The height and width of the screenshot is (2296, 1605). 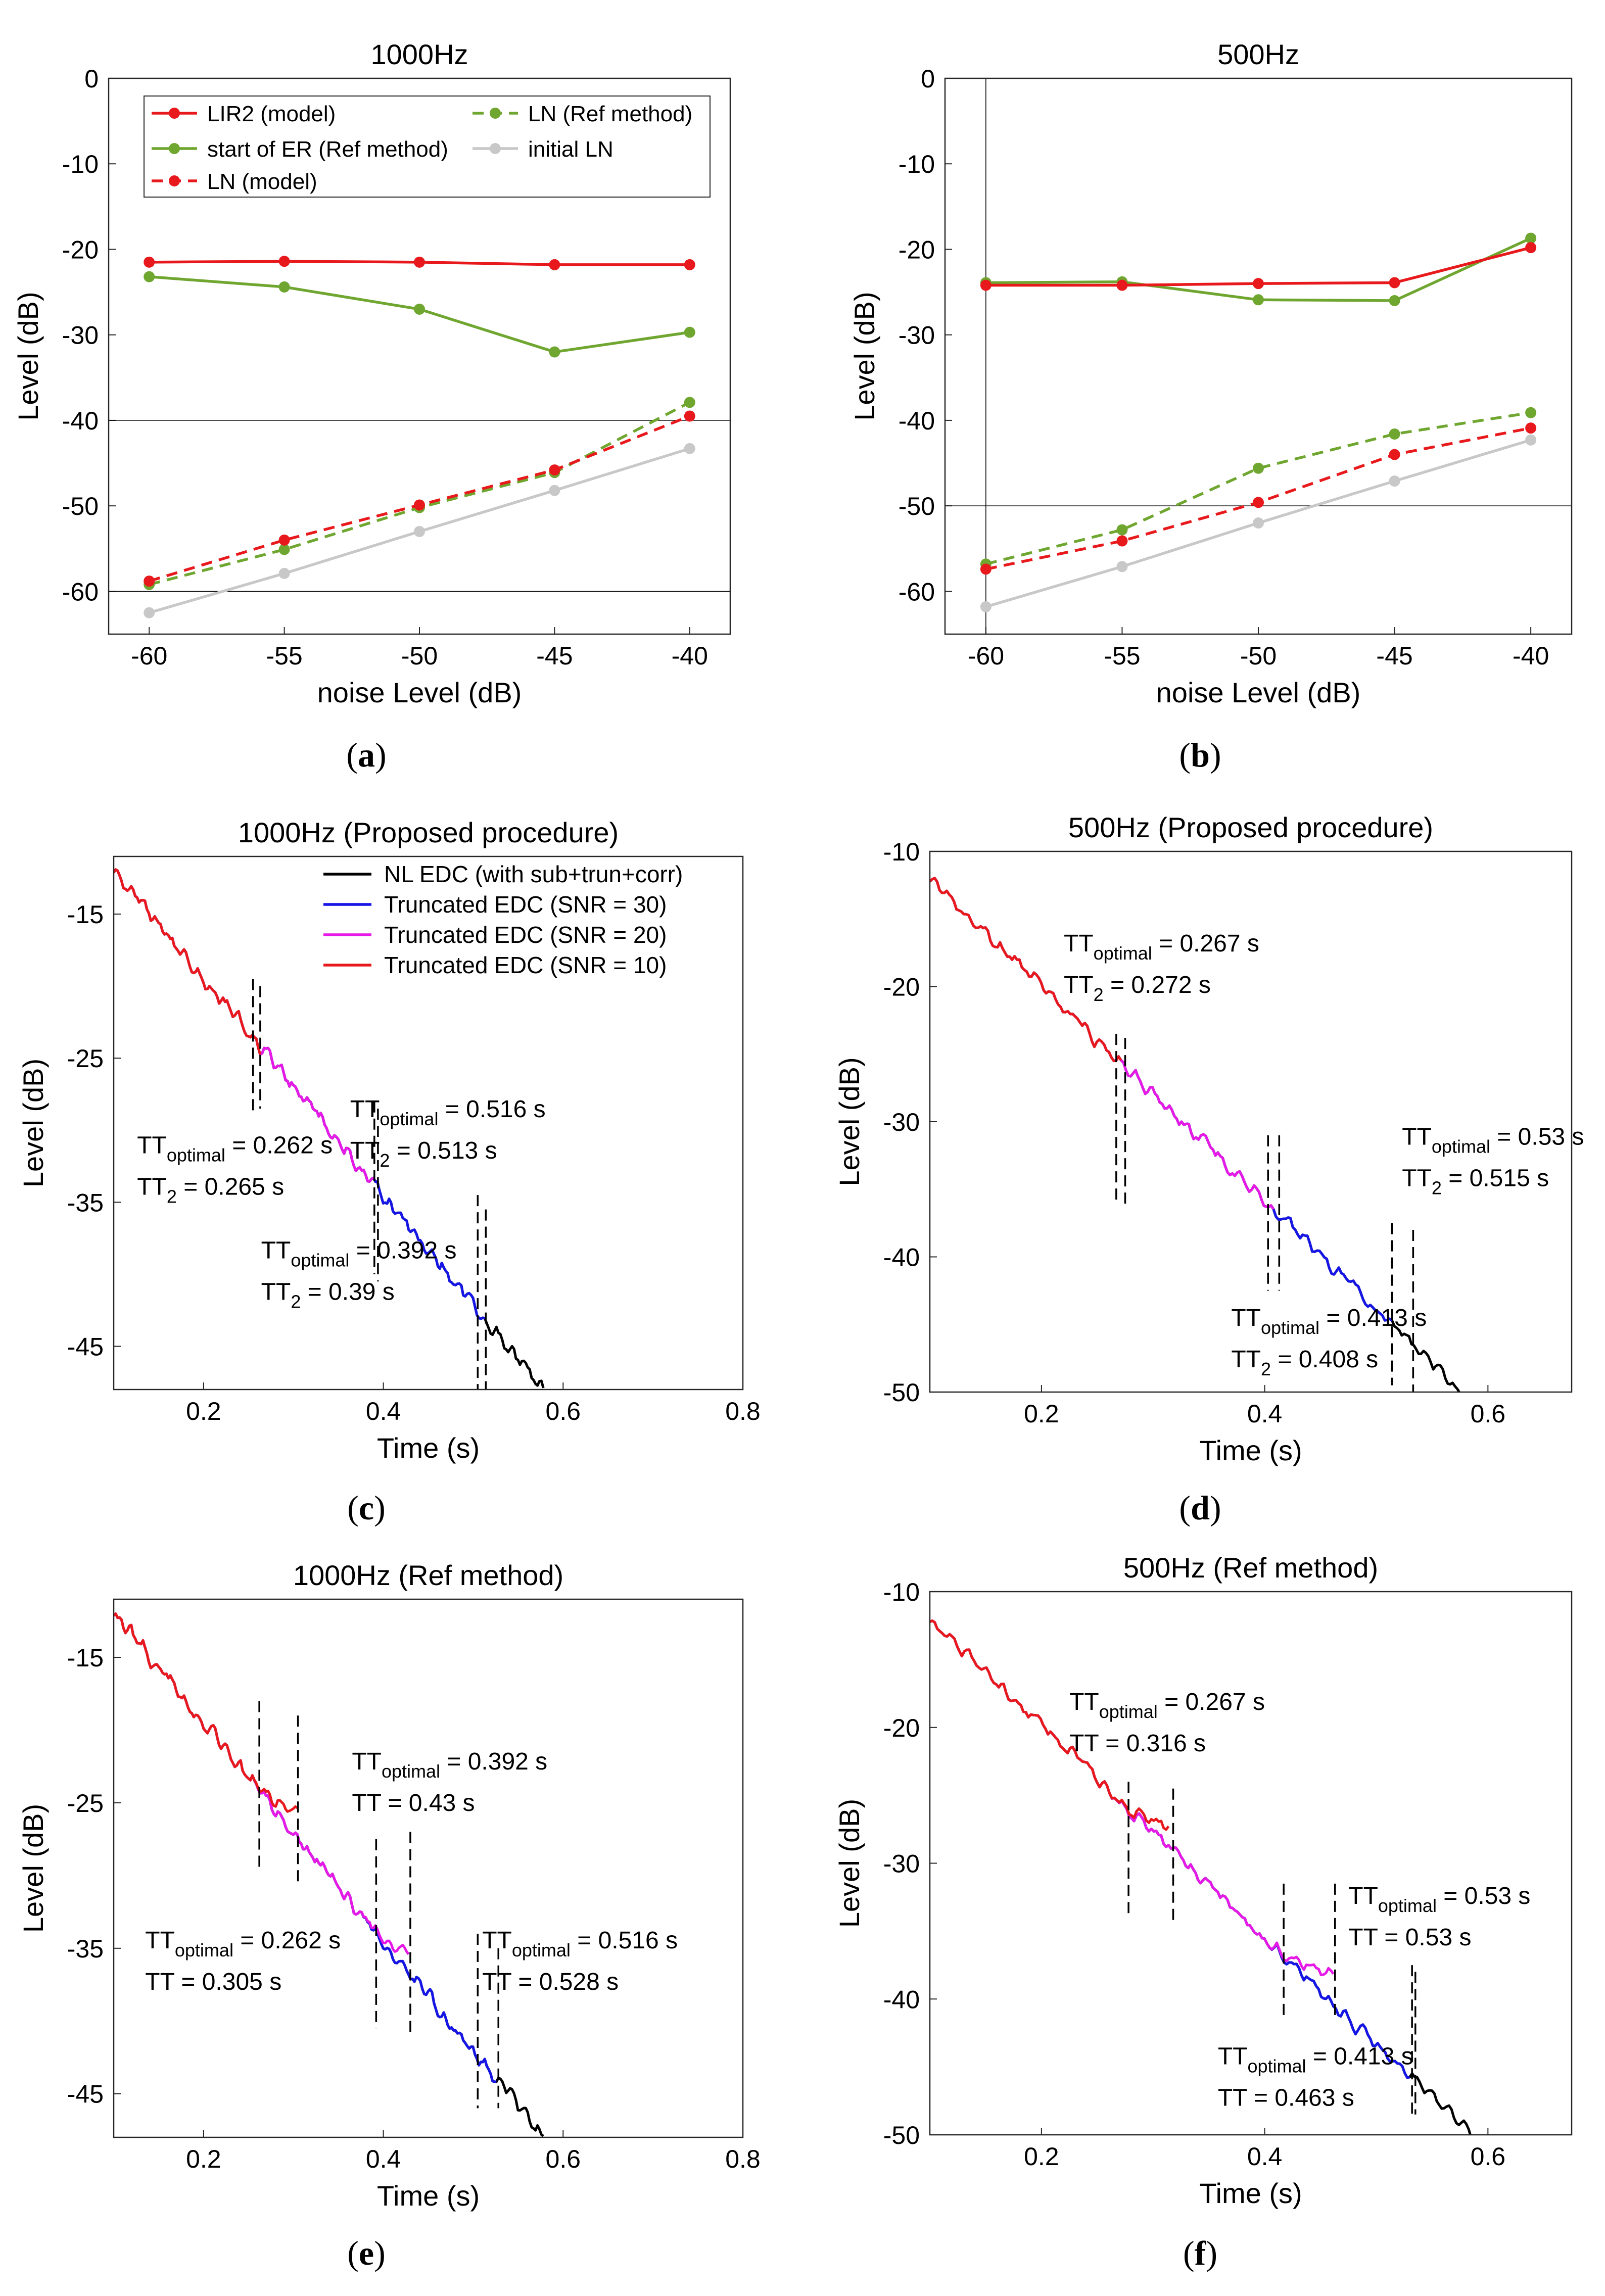 What do you see at coordinates (1200, 755) in the screenshot?
I see `panel-label-b: (b)` at bounding box center [1200, 755].